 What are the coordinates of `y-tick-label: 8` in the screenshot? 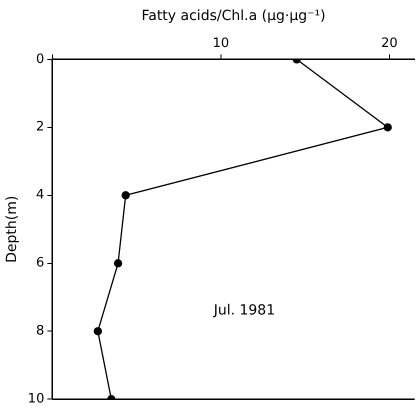 It's located at (40, 331).